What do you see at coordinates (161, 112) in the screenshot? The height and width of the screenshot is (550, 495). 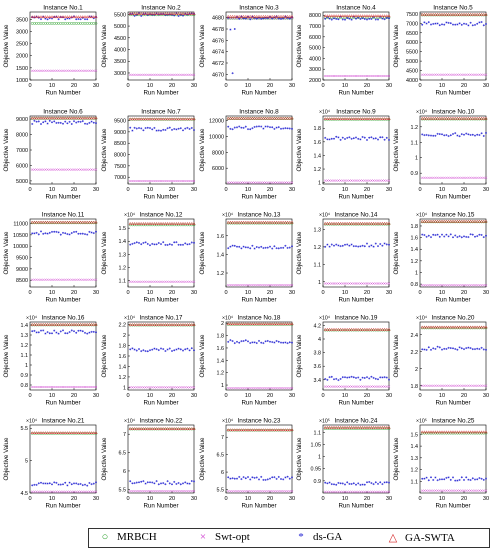 I see `panel-title: Instance No.7` at bounding box center [161, 112].